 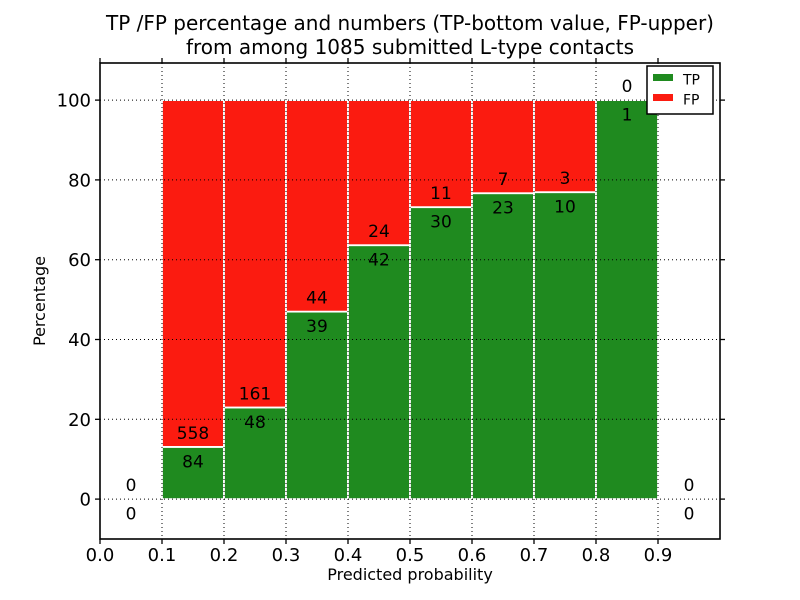 What do you see at coordinates (534, 555) in the screenshot?
I see `x-tick-label: 0.7` at bounding box center [534, 555].